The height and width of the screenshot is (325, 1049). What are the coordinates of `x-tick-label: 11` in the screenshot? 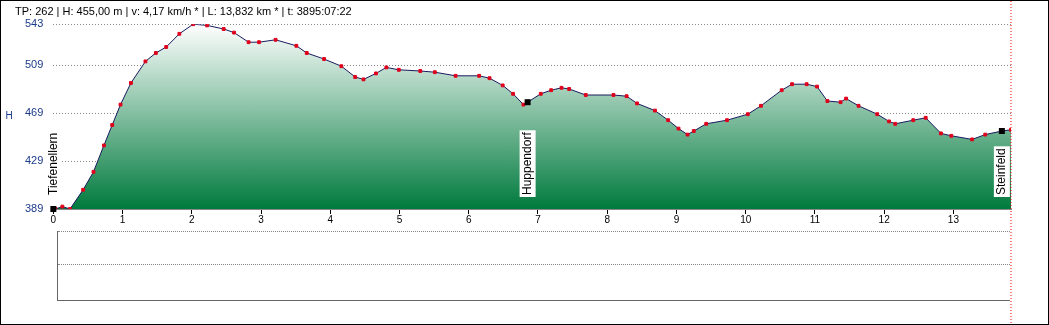 It's located at (815, 219).